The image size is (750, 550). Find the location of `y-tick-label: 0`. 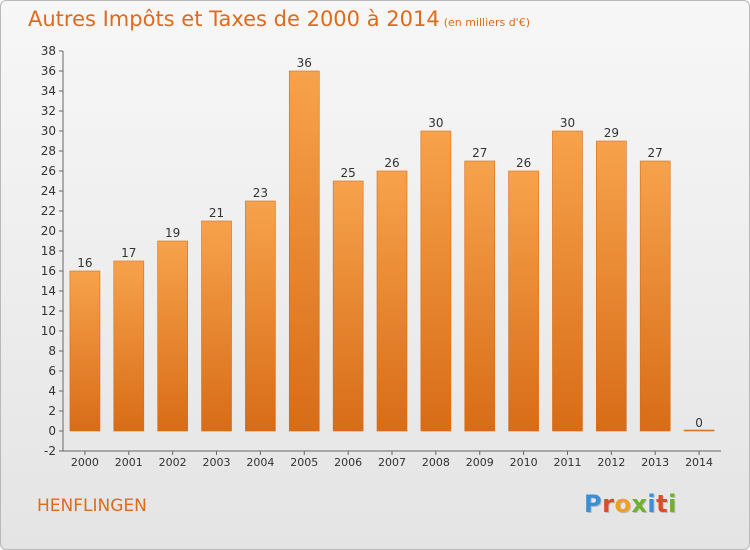

y-tick-label: 0 is located at coordinates (52, 431).